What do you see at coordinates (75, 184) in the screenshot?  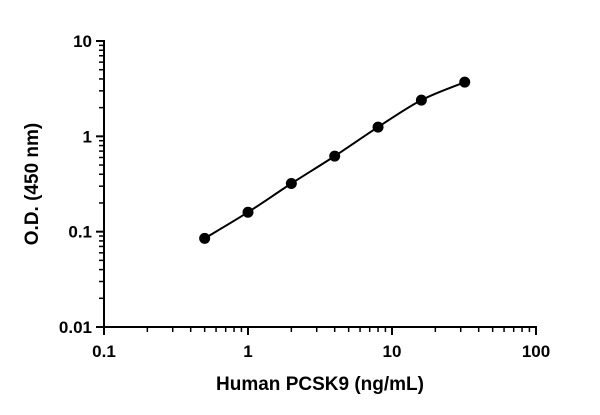 I see `y-axis-tick-labels: 0.01 0.1 1 10` at bounding box center [75, 184].